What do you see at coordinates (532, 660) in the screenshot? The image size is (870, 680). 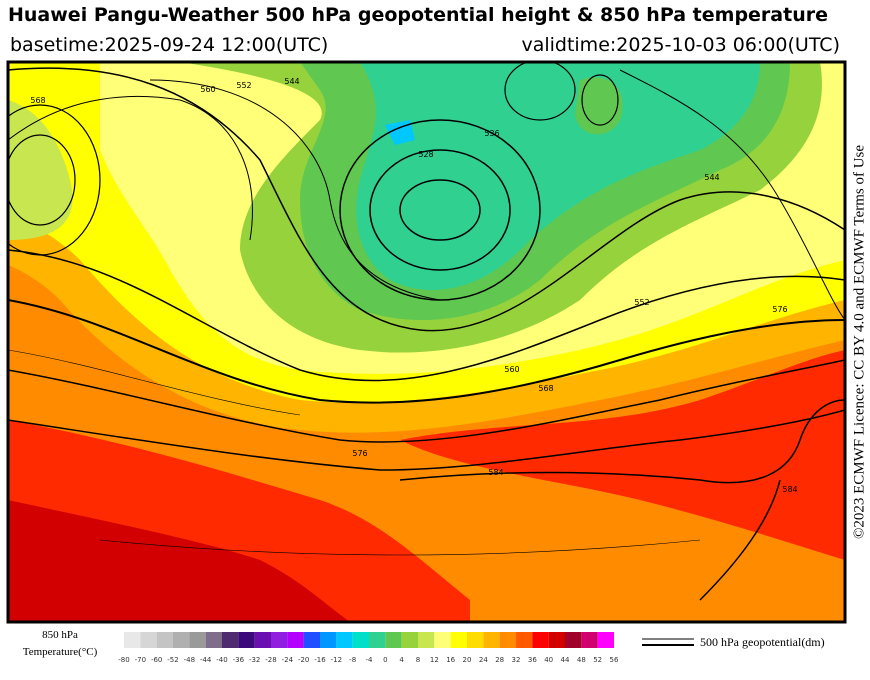 I see `colorbar-tick-label: 36` at bounding box center [532, 660].